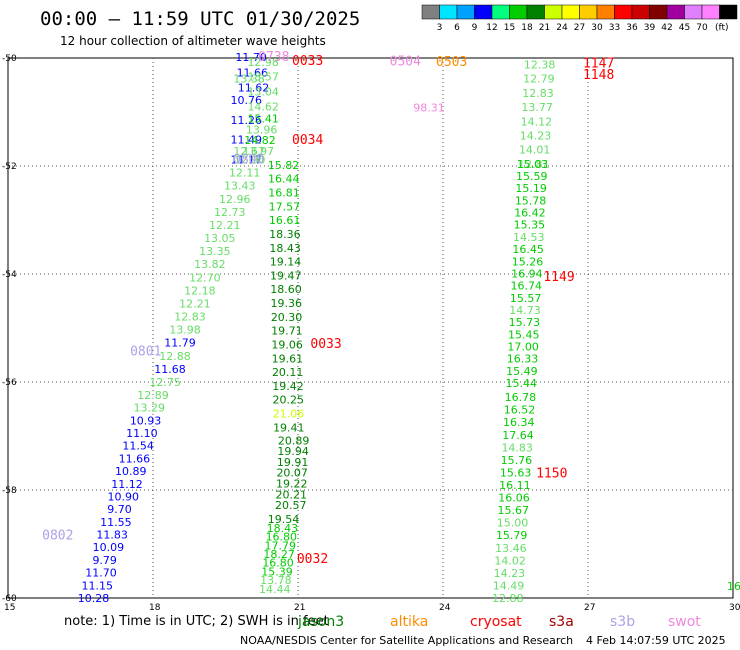 The image size is (740, 650). Describe the element at coordinates (475, 28) in the screenshot. I see `colorbar-tick: 9` at that location.